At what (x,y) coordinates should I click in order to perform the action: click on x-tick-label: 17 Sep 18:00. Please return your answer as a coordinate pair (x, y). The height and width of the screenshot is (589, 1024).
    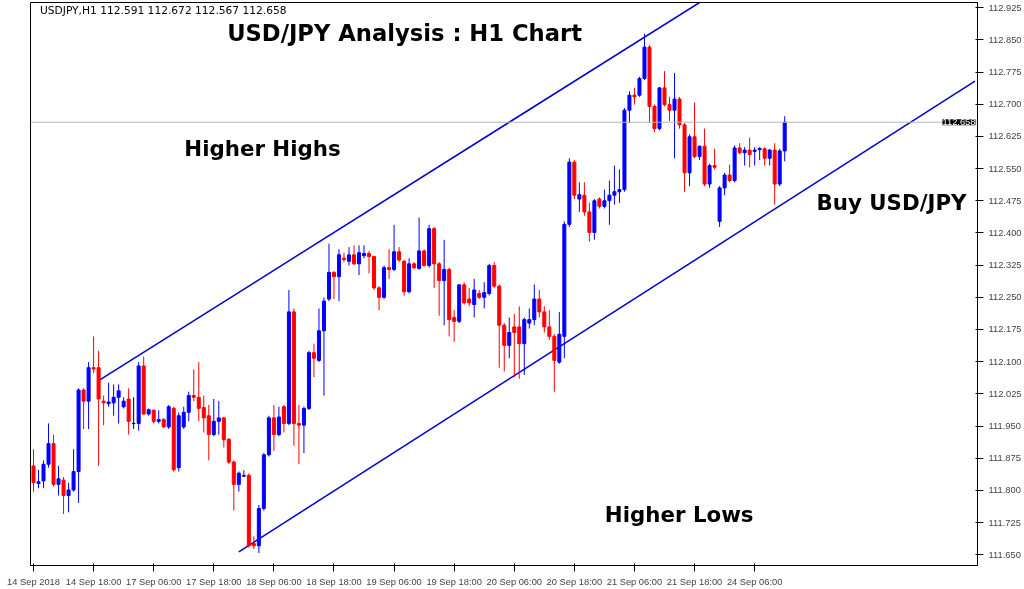
    Looking at the image, I should click on (214, 581).